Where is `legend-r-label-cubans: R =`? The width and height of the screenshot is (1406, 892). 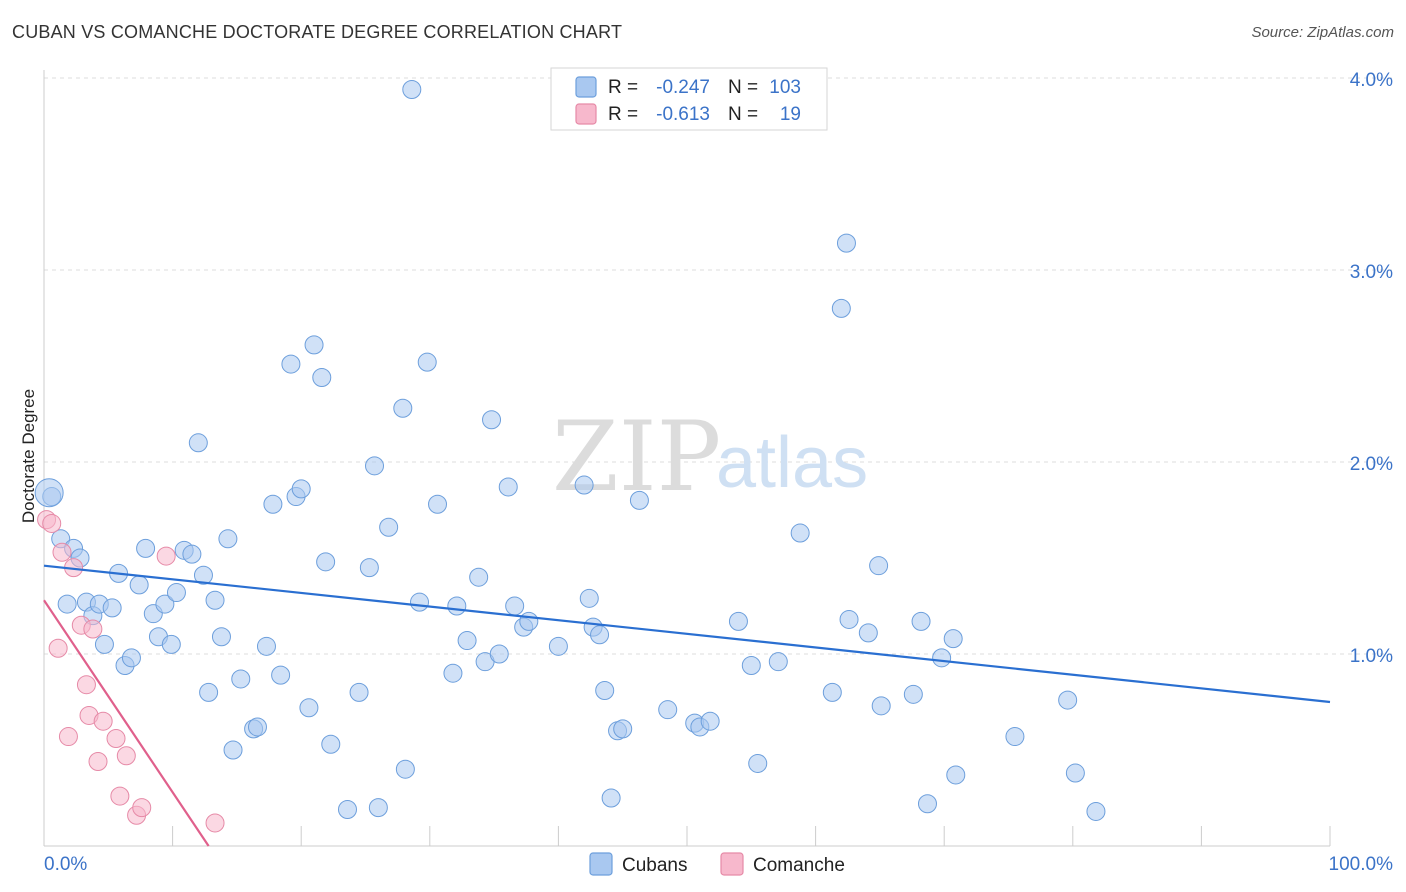 legend-r-label-cubans: R = is located at coordinates (623, 87).